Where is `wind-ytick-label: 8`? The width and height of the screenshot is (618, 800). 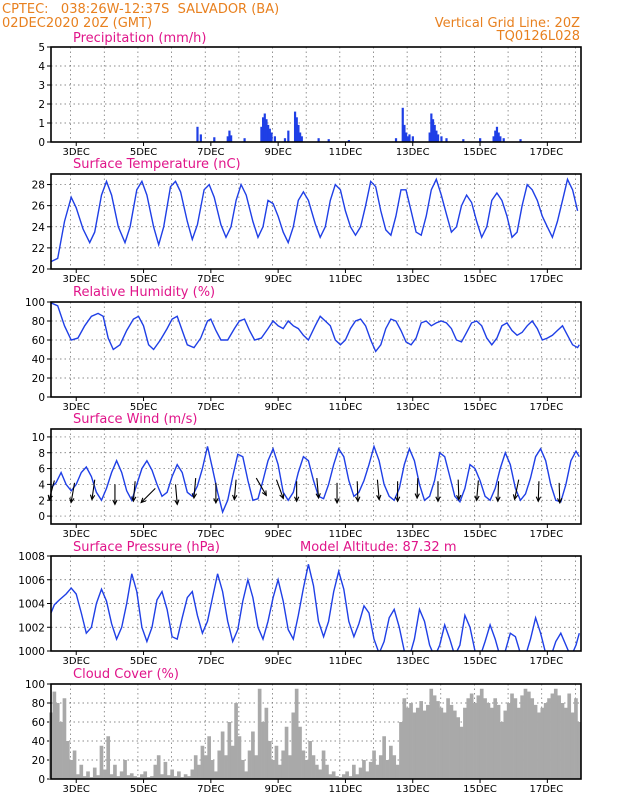
wind-ytick-label: 8 is located at coordinates (41, 454).